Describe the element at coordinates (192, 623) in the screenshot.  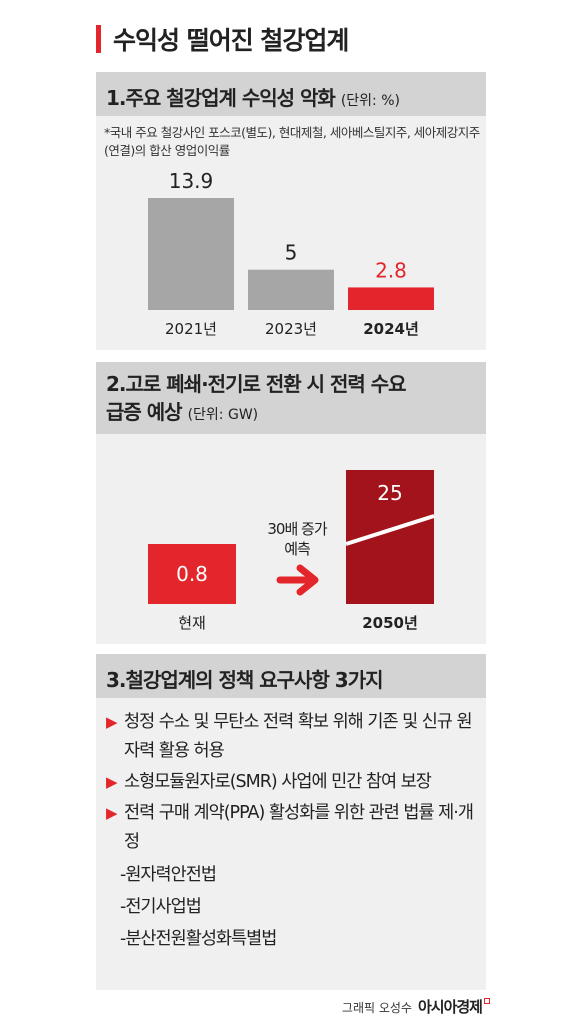
I see `category-label-0: 현재` at that location.